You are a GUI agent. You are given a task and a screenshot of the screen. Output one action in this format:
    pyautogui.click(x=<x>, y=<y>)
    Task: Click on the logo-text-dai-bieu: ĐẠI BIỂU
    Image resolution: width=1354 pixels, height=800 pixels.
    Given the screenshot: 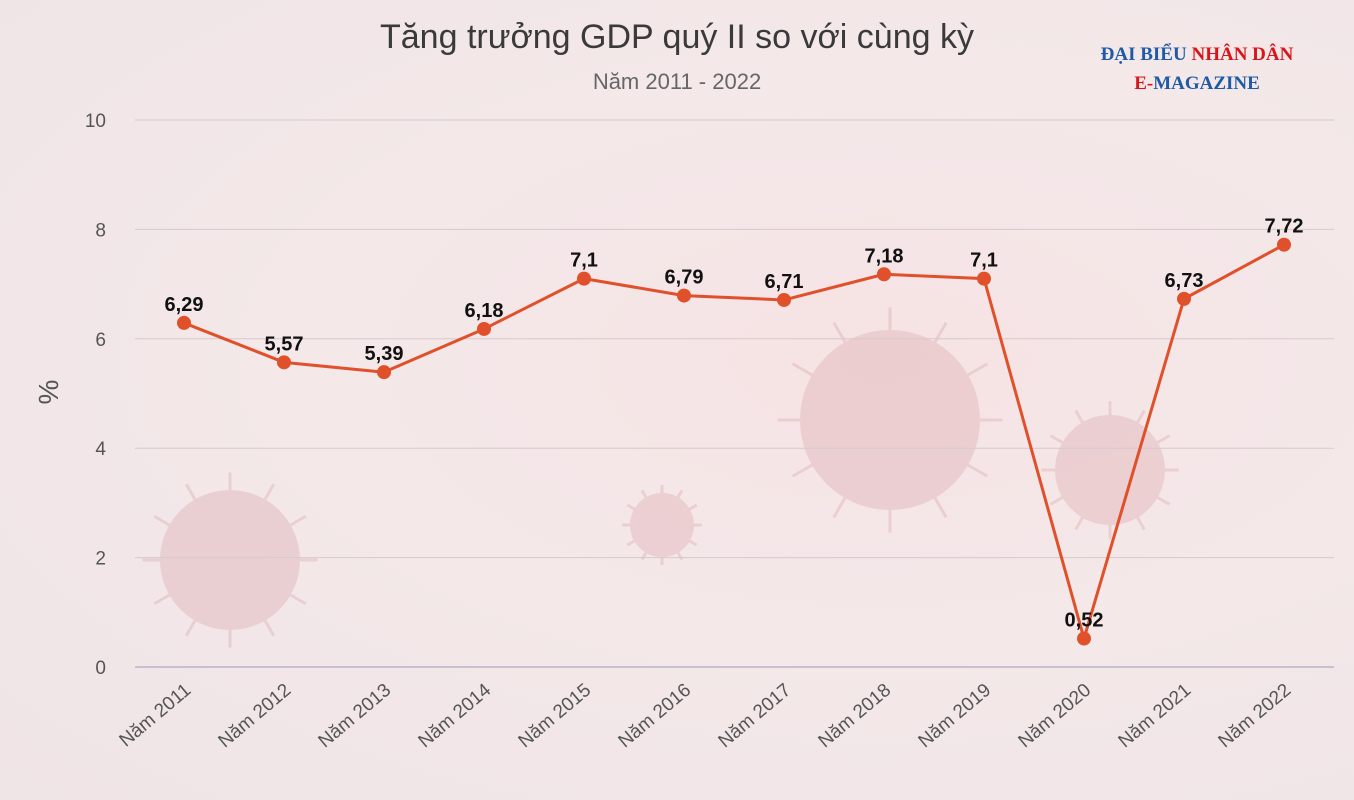 What is the action you would take?
    pyautogui.click(x=1143, y=54)
    